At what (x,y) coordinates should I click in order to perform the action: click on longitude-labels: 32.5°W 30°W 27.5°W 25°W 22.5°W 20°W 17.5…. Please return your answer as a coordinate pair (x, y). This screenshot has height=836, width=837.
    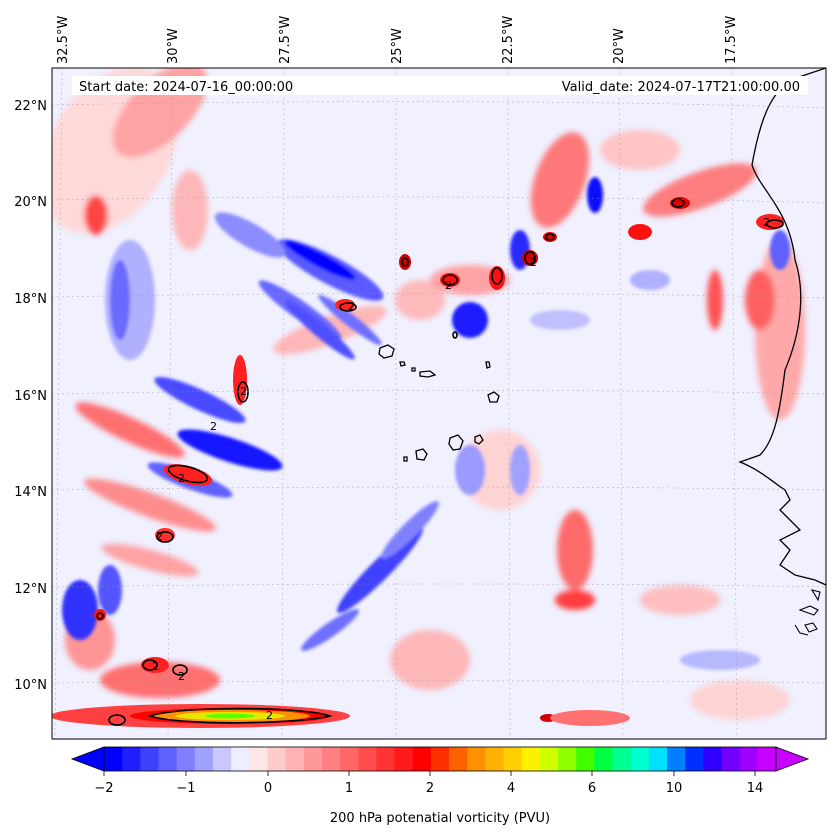
    Looking at the image, I should click on (397, 40).